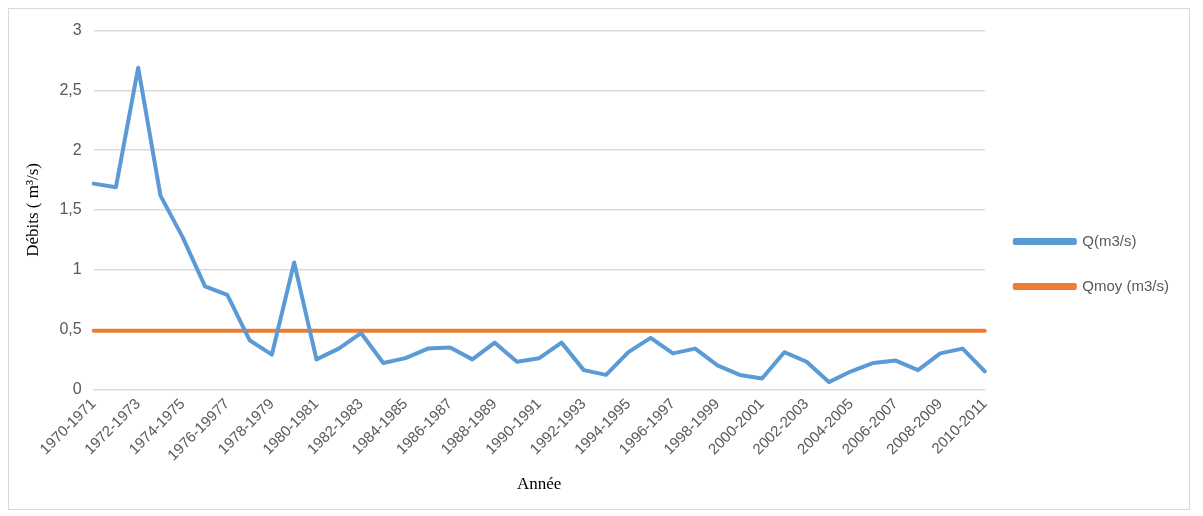 This screenshot has width=1203, height=516. What do you see at coordinates (77, 30) in the screenshot?
I see `y-tick-label: 3` at bounding box center [77, 30].